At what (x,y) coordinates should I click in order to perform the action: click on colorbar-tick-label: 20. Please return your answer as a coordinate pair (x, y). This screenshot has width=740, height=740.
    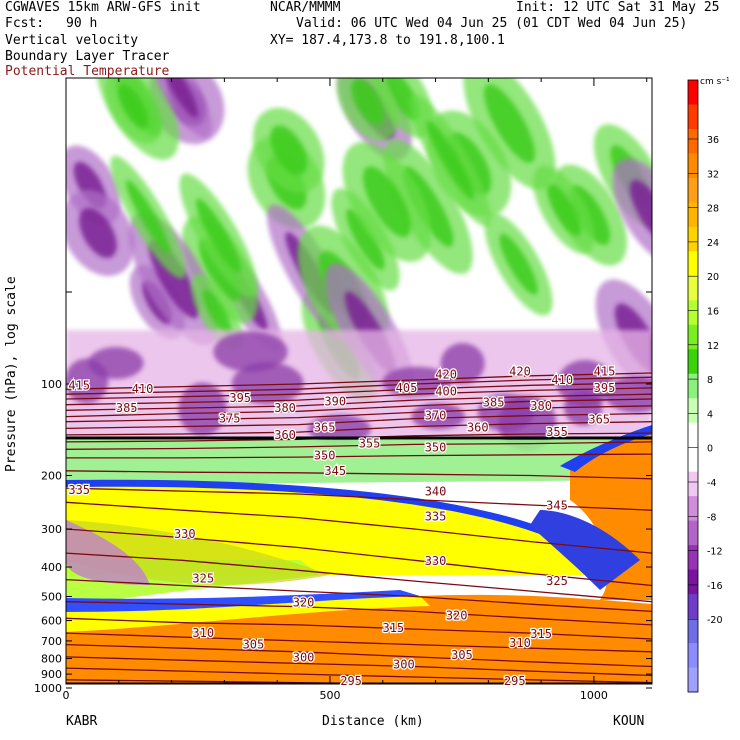
    Looking at the image, I should click on (713, 277).